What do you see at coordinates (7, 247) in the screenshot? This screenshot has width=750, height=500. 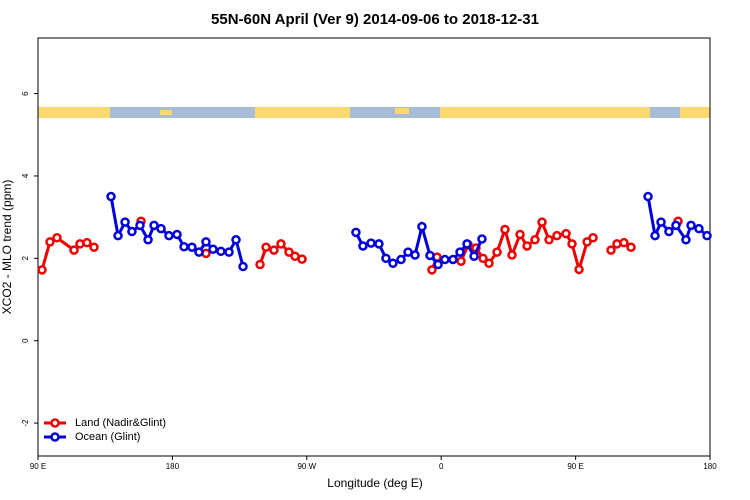 I see `y-axis-label: XCO2 - MLO trend (ppm)` at bounding box center [7, 247].